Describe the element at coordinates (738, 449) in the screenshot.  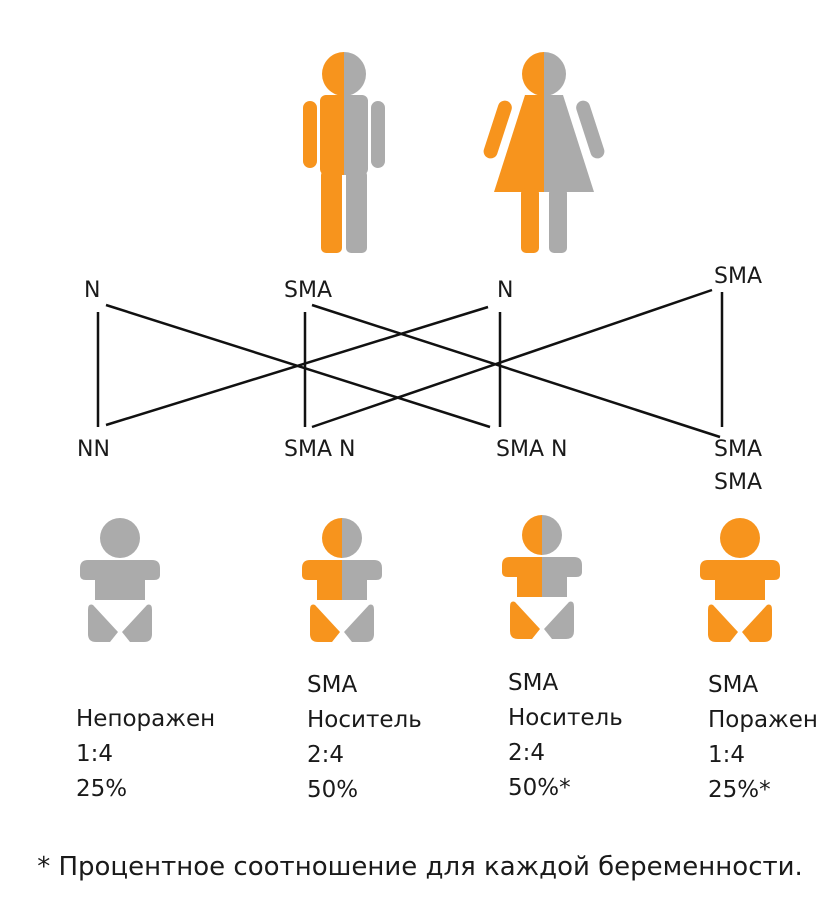
I see `genotype-sma-sma-line1: SMA` at that location.